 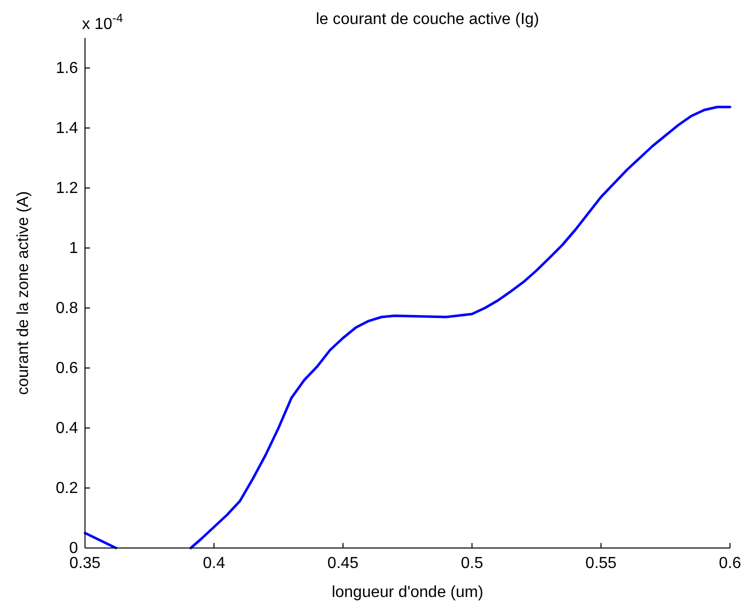 I want to click on x-tick-label: 0.5, so click(x=472, y=563).